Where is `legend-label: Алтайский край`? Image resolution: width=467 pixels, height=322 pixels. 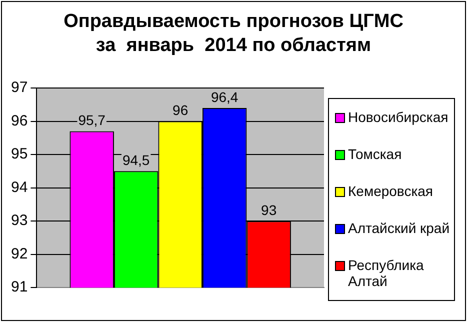 legend-label: Алтайский край is located at coordinates (399, 228).